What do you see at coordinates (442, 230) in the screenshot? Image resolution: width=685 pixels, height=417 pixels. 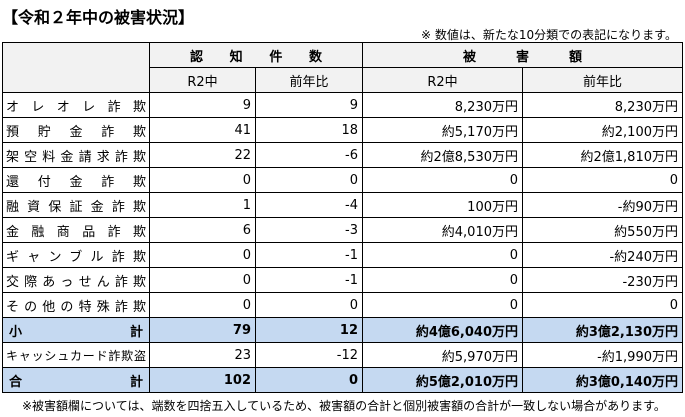 I see `cell: 約4,010万円` at bounding box center [442, 230].